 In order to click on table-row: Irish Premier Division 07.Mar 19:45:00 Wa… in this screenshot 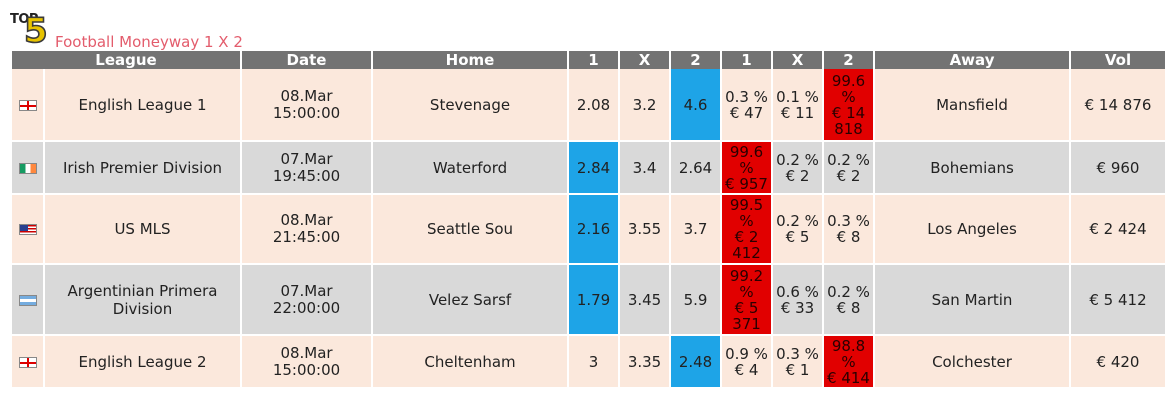, I will do `click(589, 168)`.